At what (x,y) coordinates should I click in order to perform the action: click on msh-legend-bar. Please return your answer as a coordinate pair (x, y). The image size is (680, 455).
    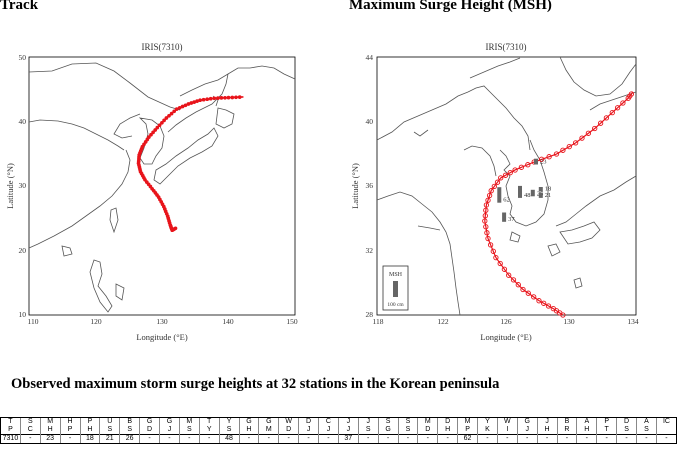
    Looking at the image, I should click on (395, 289).